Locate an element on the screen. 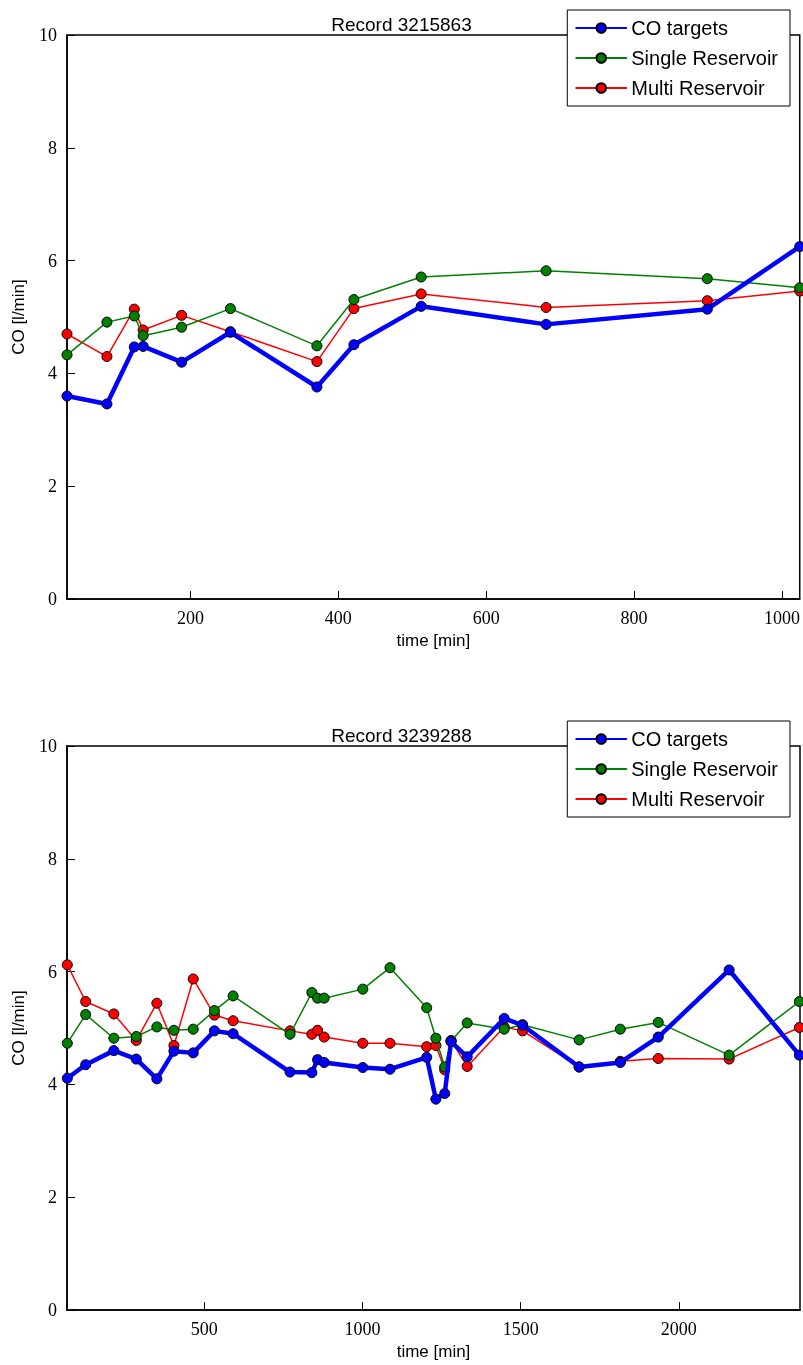 This screenshot has width=803, height=1365. x-tick-label: 800 is located at coordinates (634, 618).